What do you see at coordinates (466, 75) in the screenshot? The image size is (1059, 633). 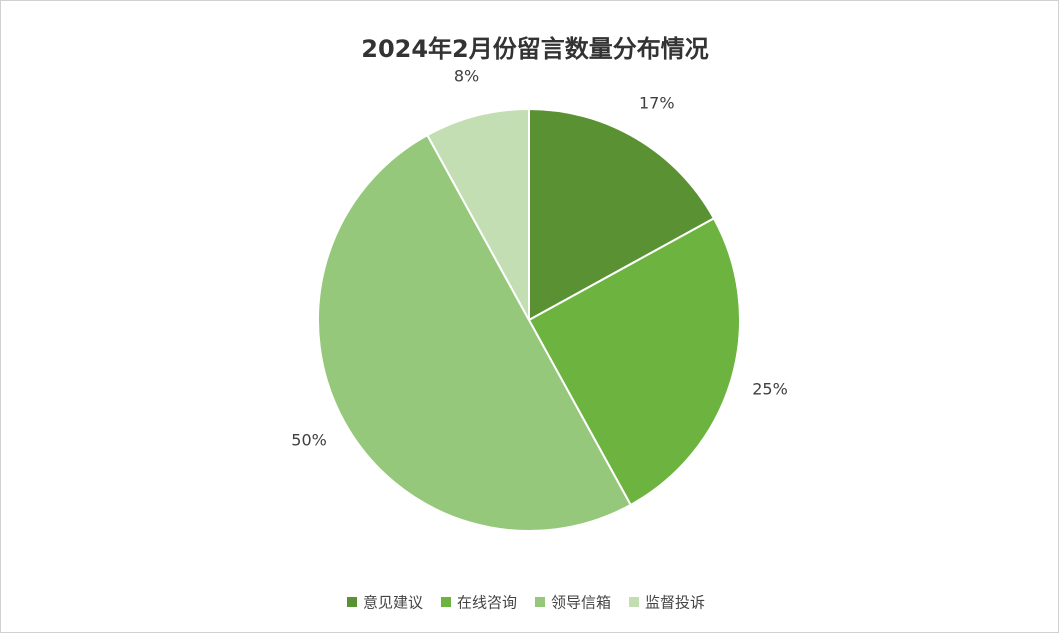 I see `data-label: 8%` at bounding box center [466, 75].